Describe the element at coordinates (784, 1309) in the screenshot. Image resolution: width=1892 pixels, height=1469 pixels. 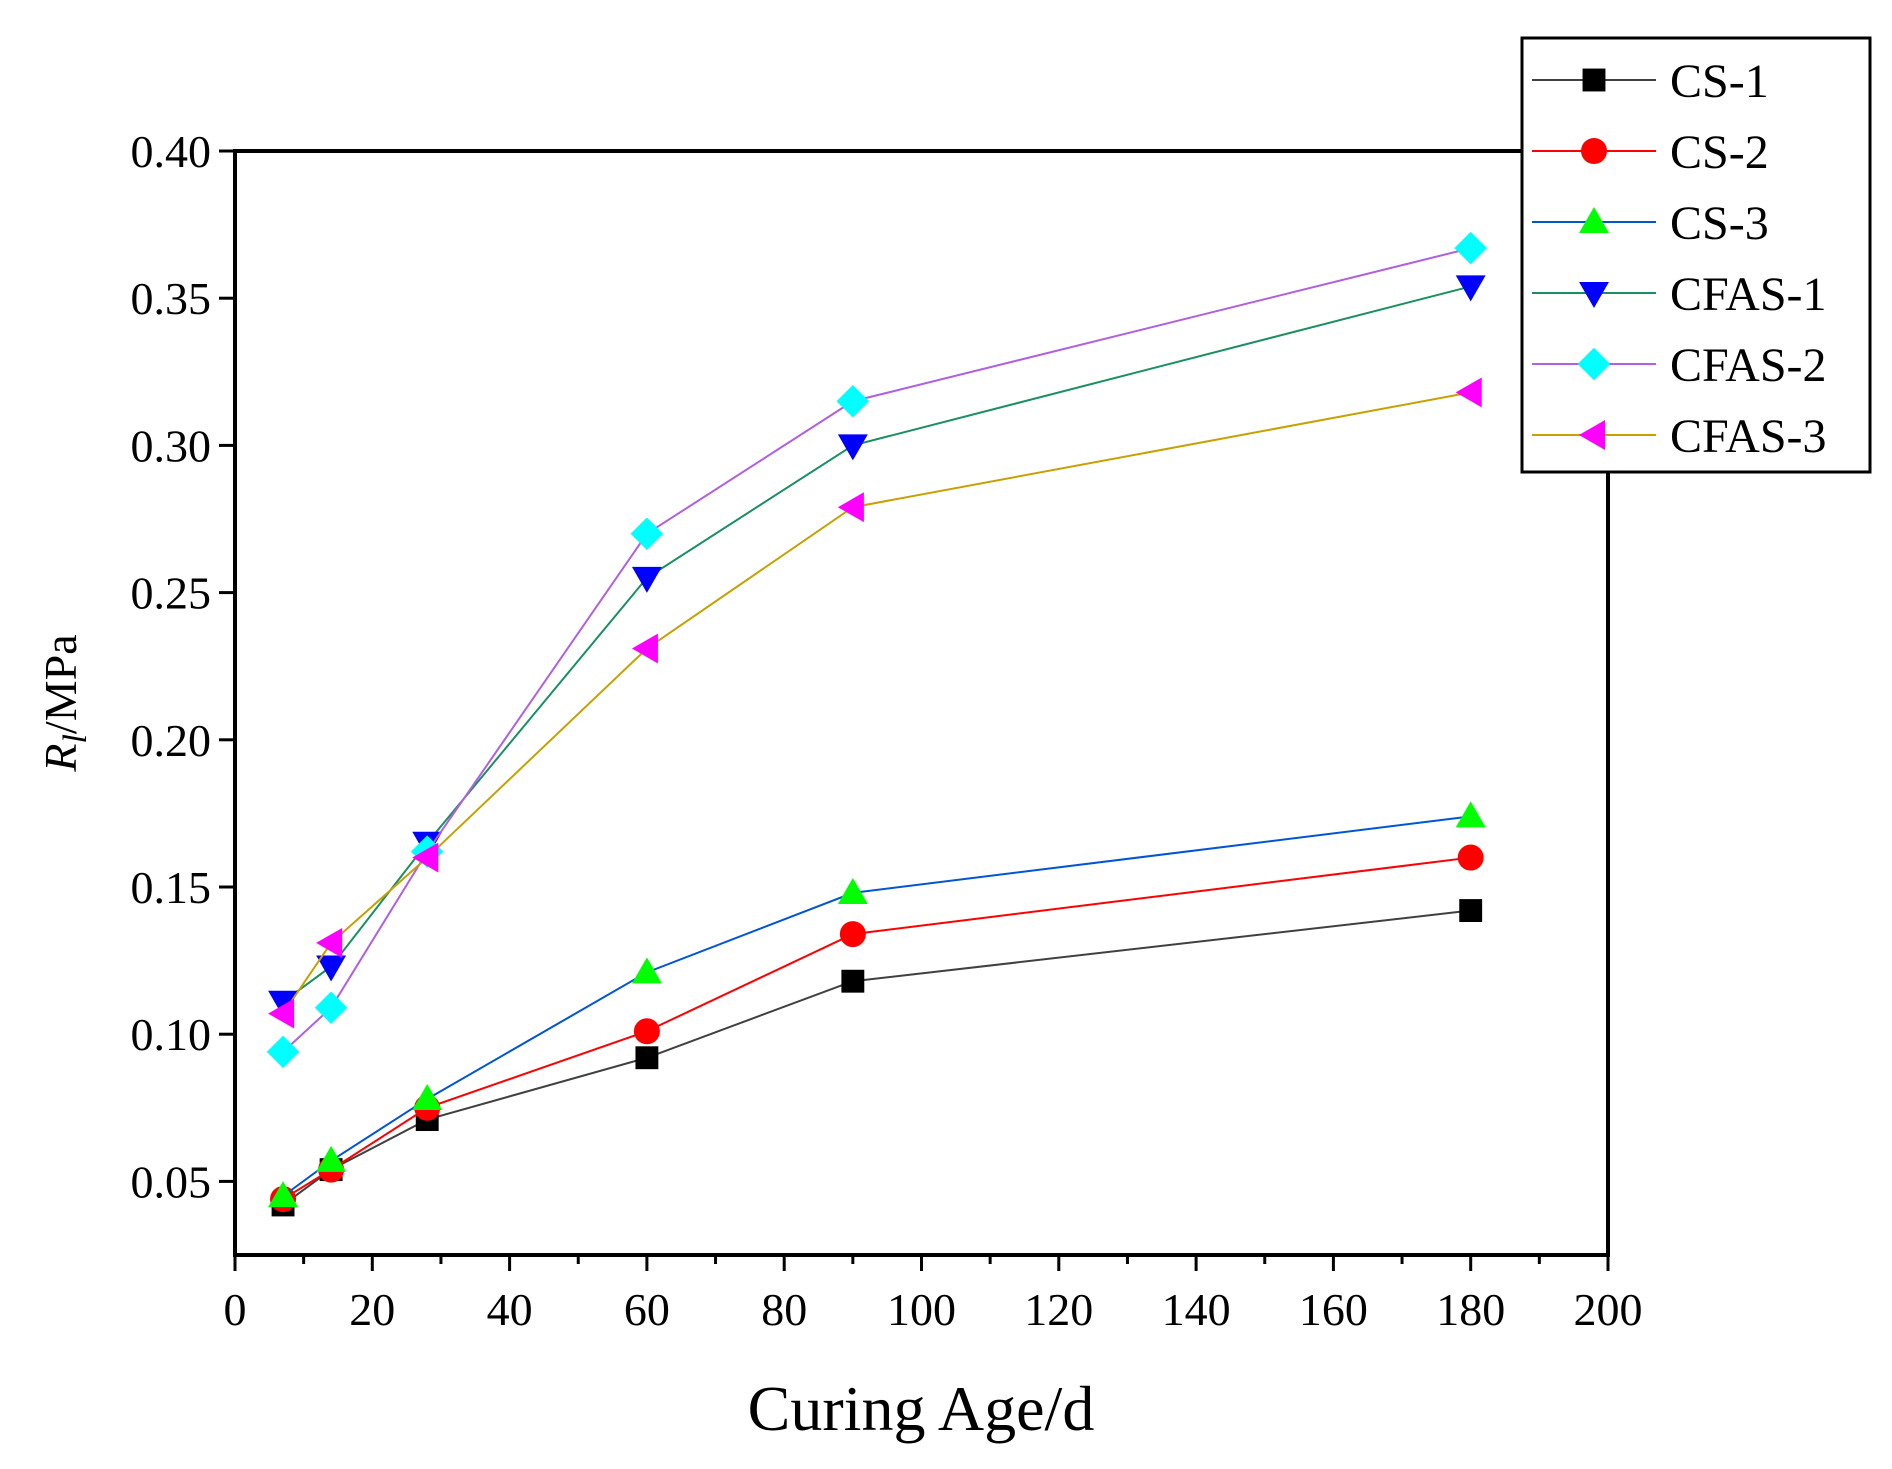
I see `x-tick-label: 80` at that location.